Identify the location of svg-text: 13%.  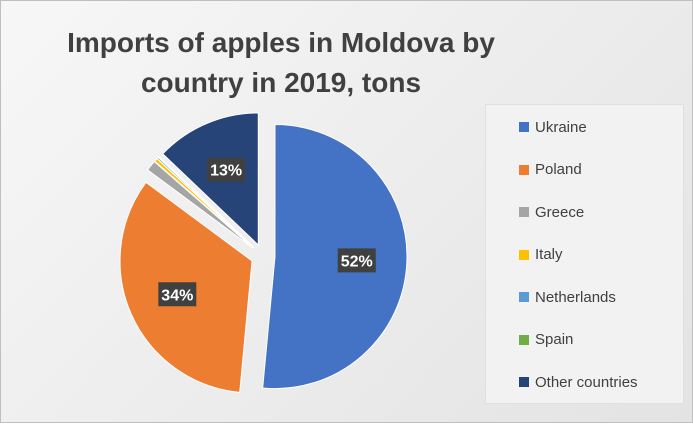
(226, 171).